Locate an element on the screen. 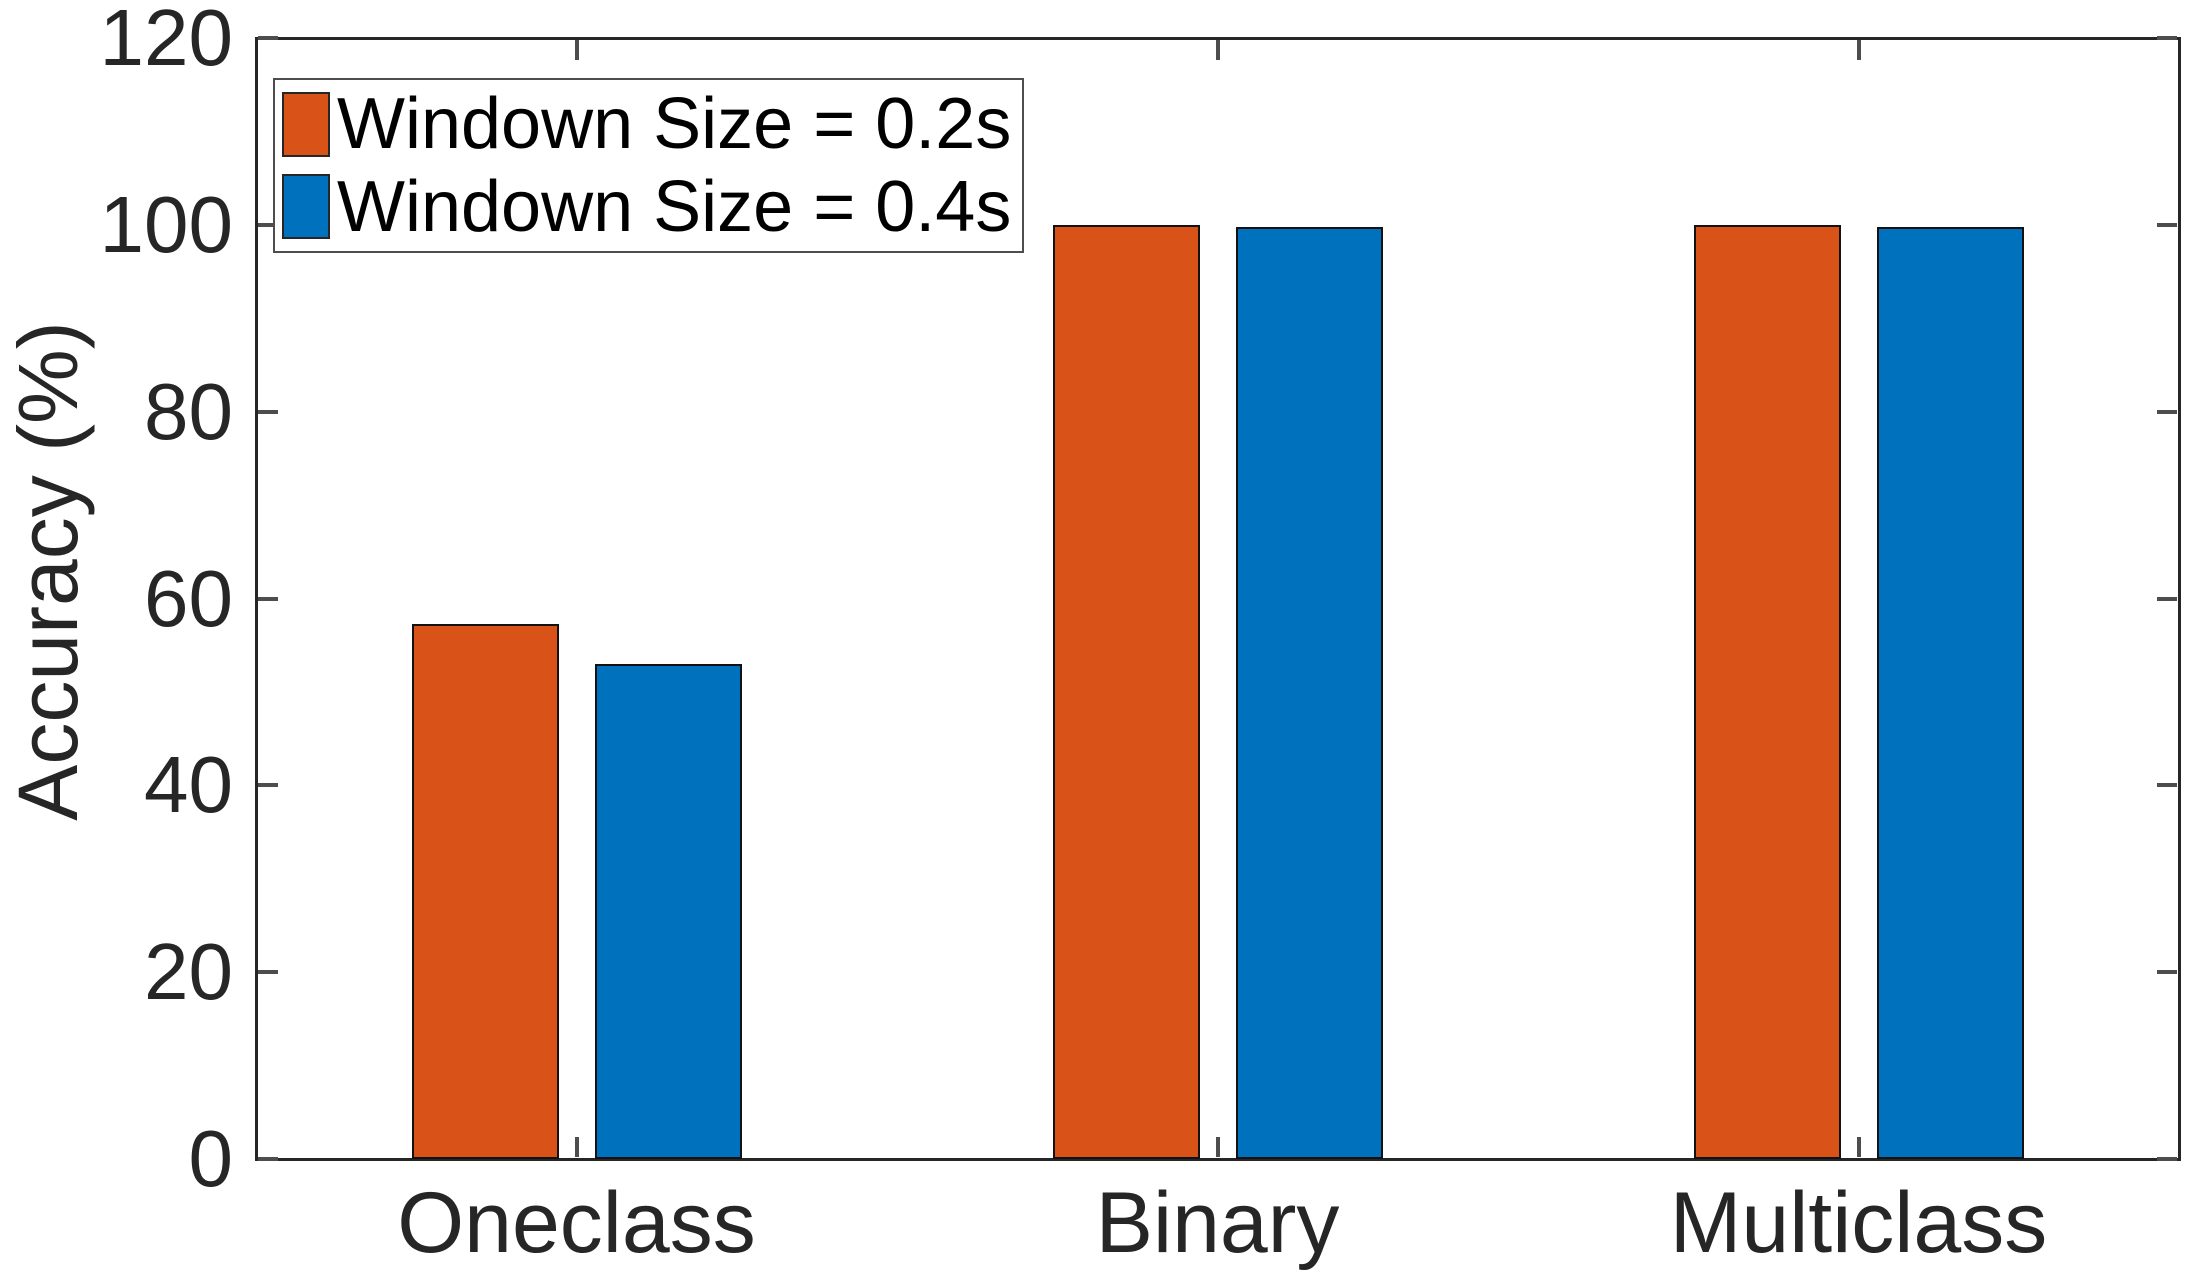 The height and width of the screenshot is (1283, 2193). legend: Windown Size = 0.2s Windown Size = 0.4s is located at coordinates (648, 165).